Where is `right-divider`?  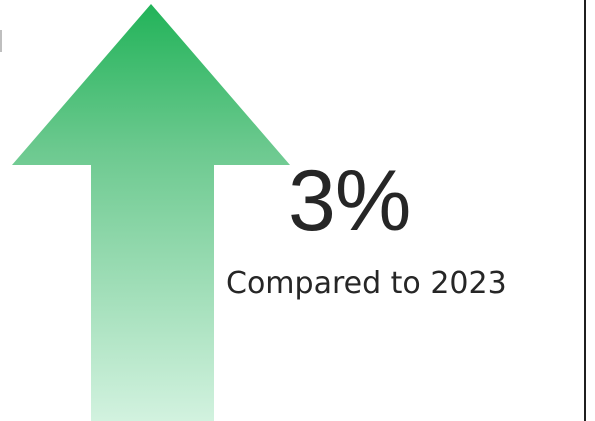
right-divider is located at coordinates (585, 210).